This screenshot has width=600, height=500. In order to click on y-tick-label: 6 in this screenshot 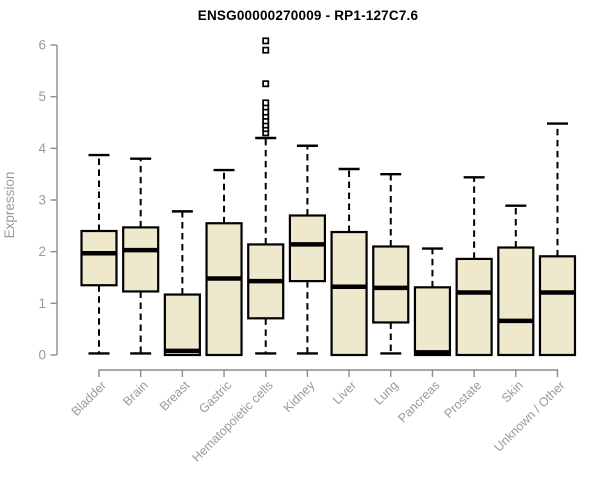, I will do `click(42, 45)`.